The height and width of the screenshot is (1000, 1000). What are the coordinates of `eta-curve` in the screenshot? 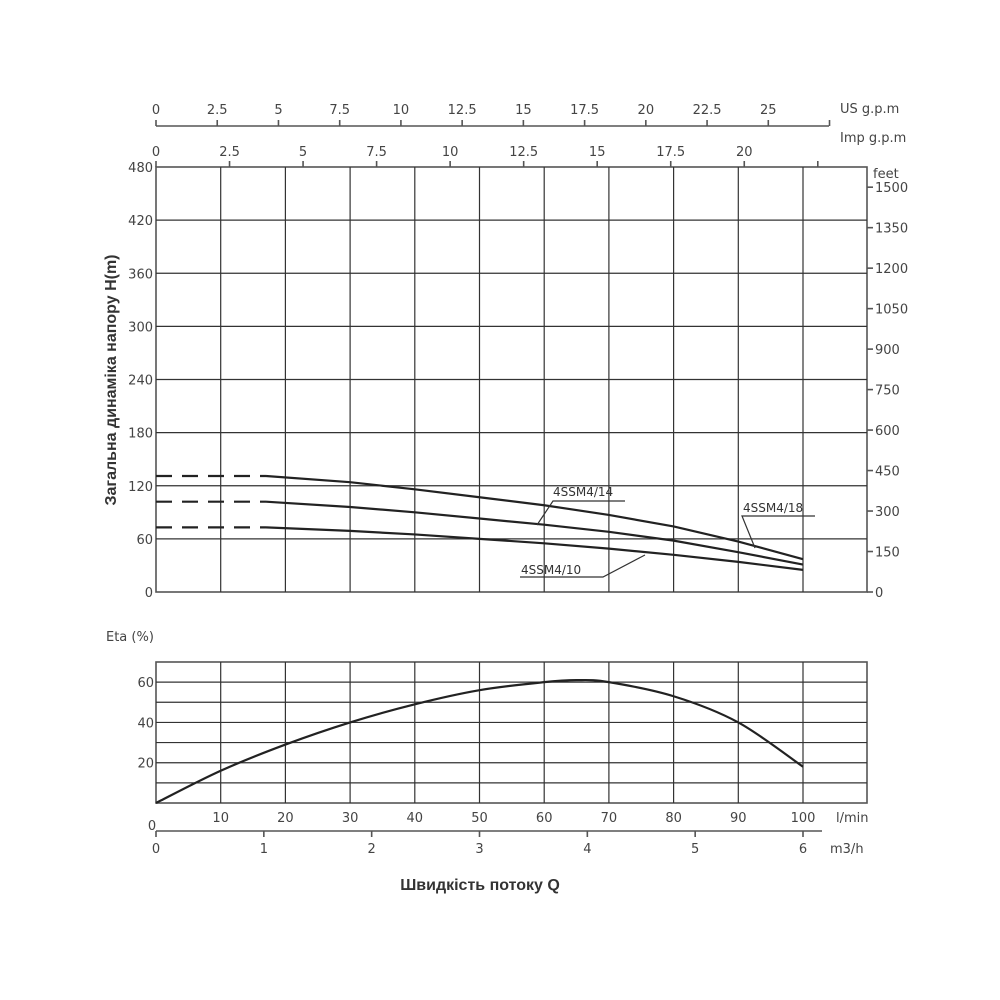 It's located at (479, 741).